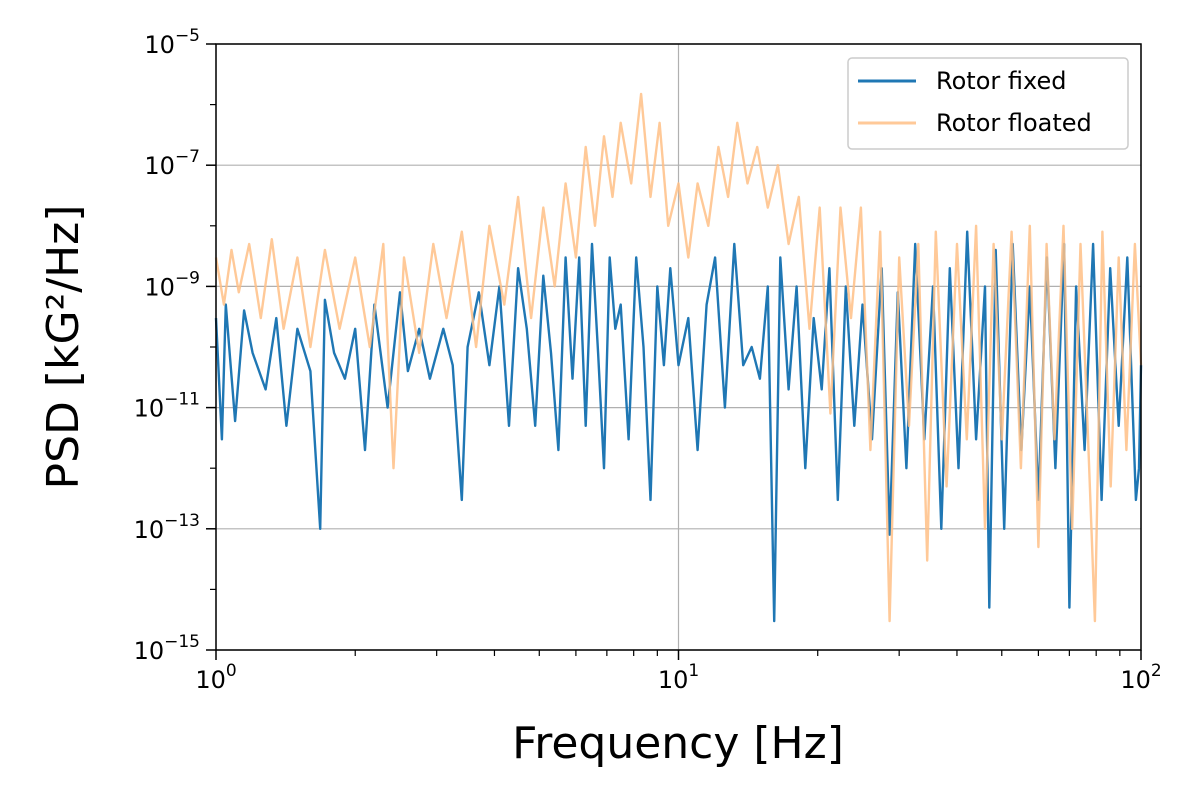 The width and height of the screenshot is (1200, 800). Describe the element at coordinates (678, 743) in the screenshot. I see `x-axis-label: Frequency [Hz]` at that location.